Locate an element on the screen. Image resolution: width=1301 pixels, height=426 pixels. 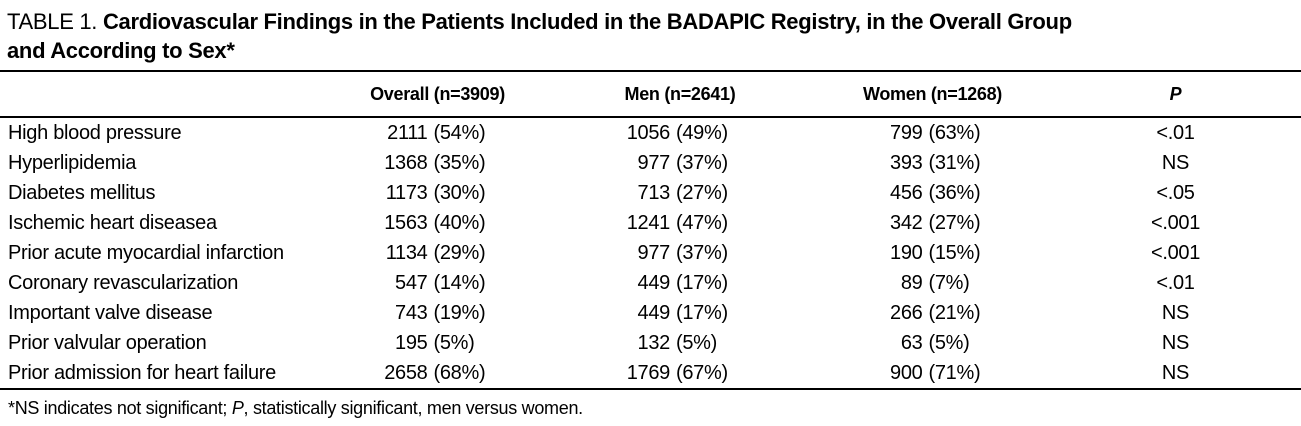
overall-percent: (40%) is located at coordinates (459, 222).